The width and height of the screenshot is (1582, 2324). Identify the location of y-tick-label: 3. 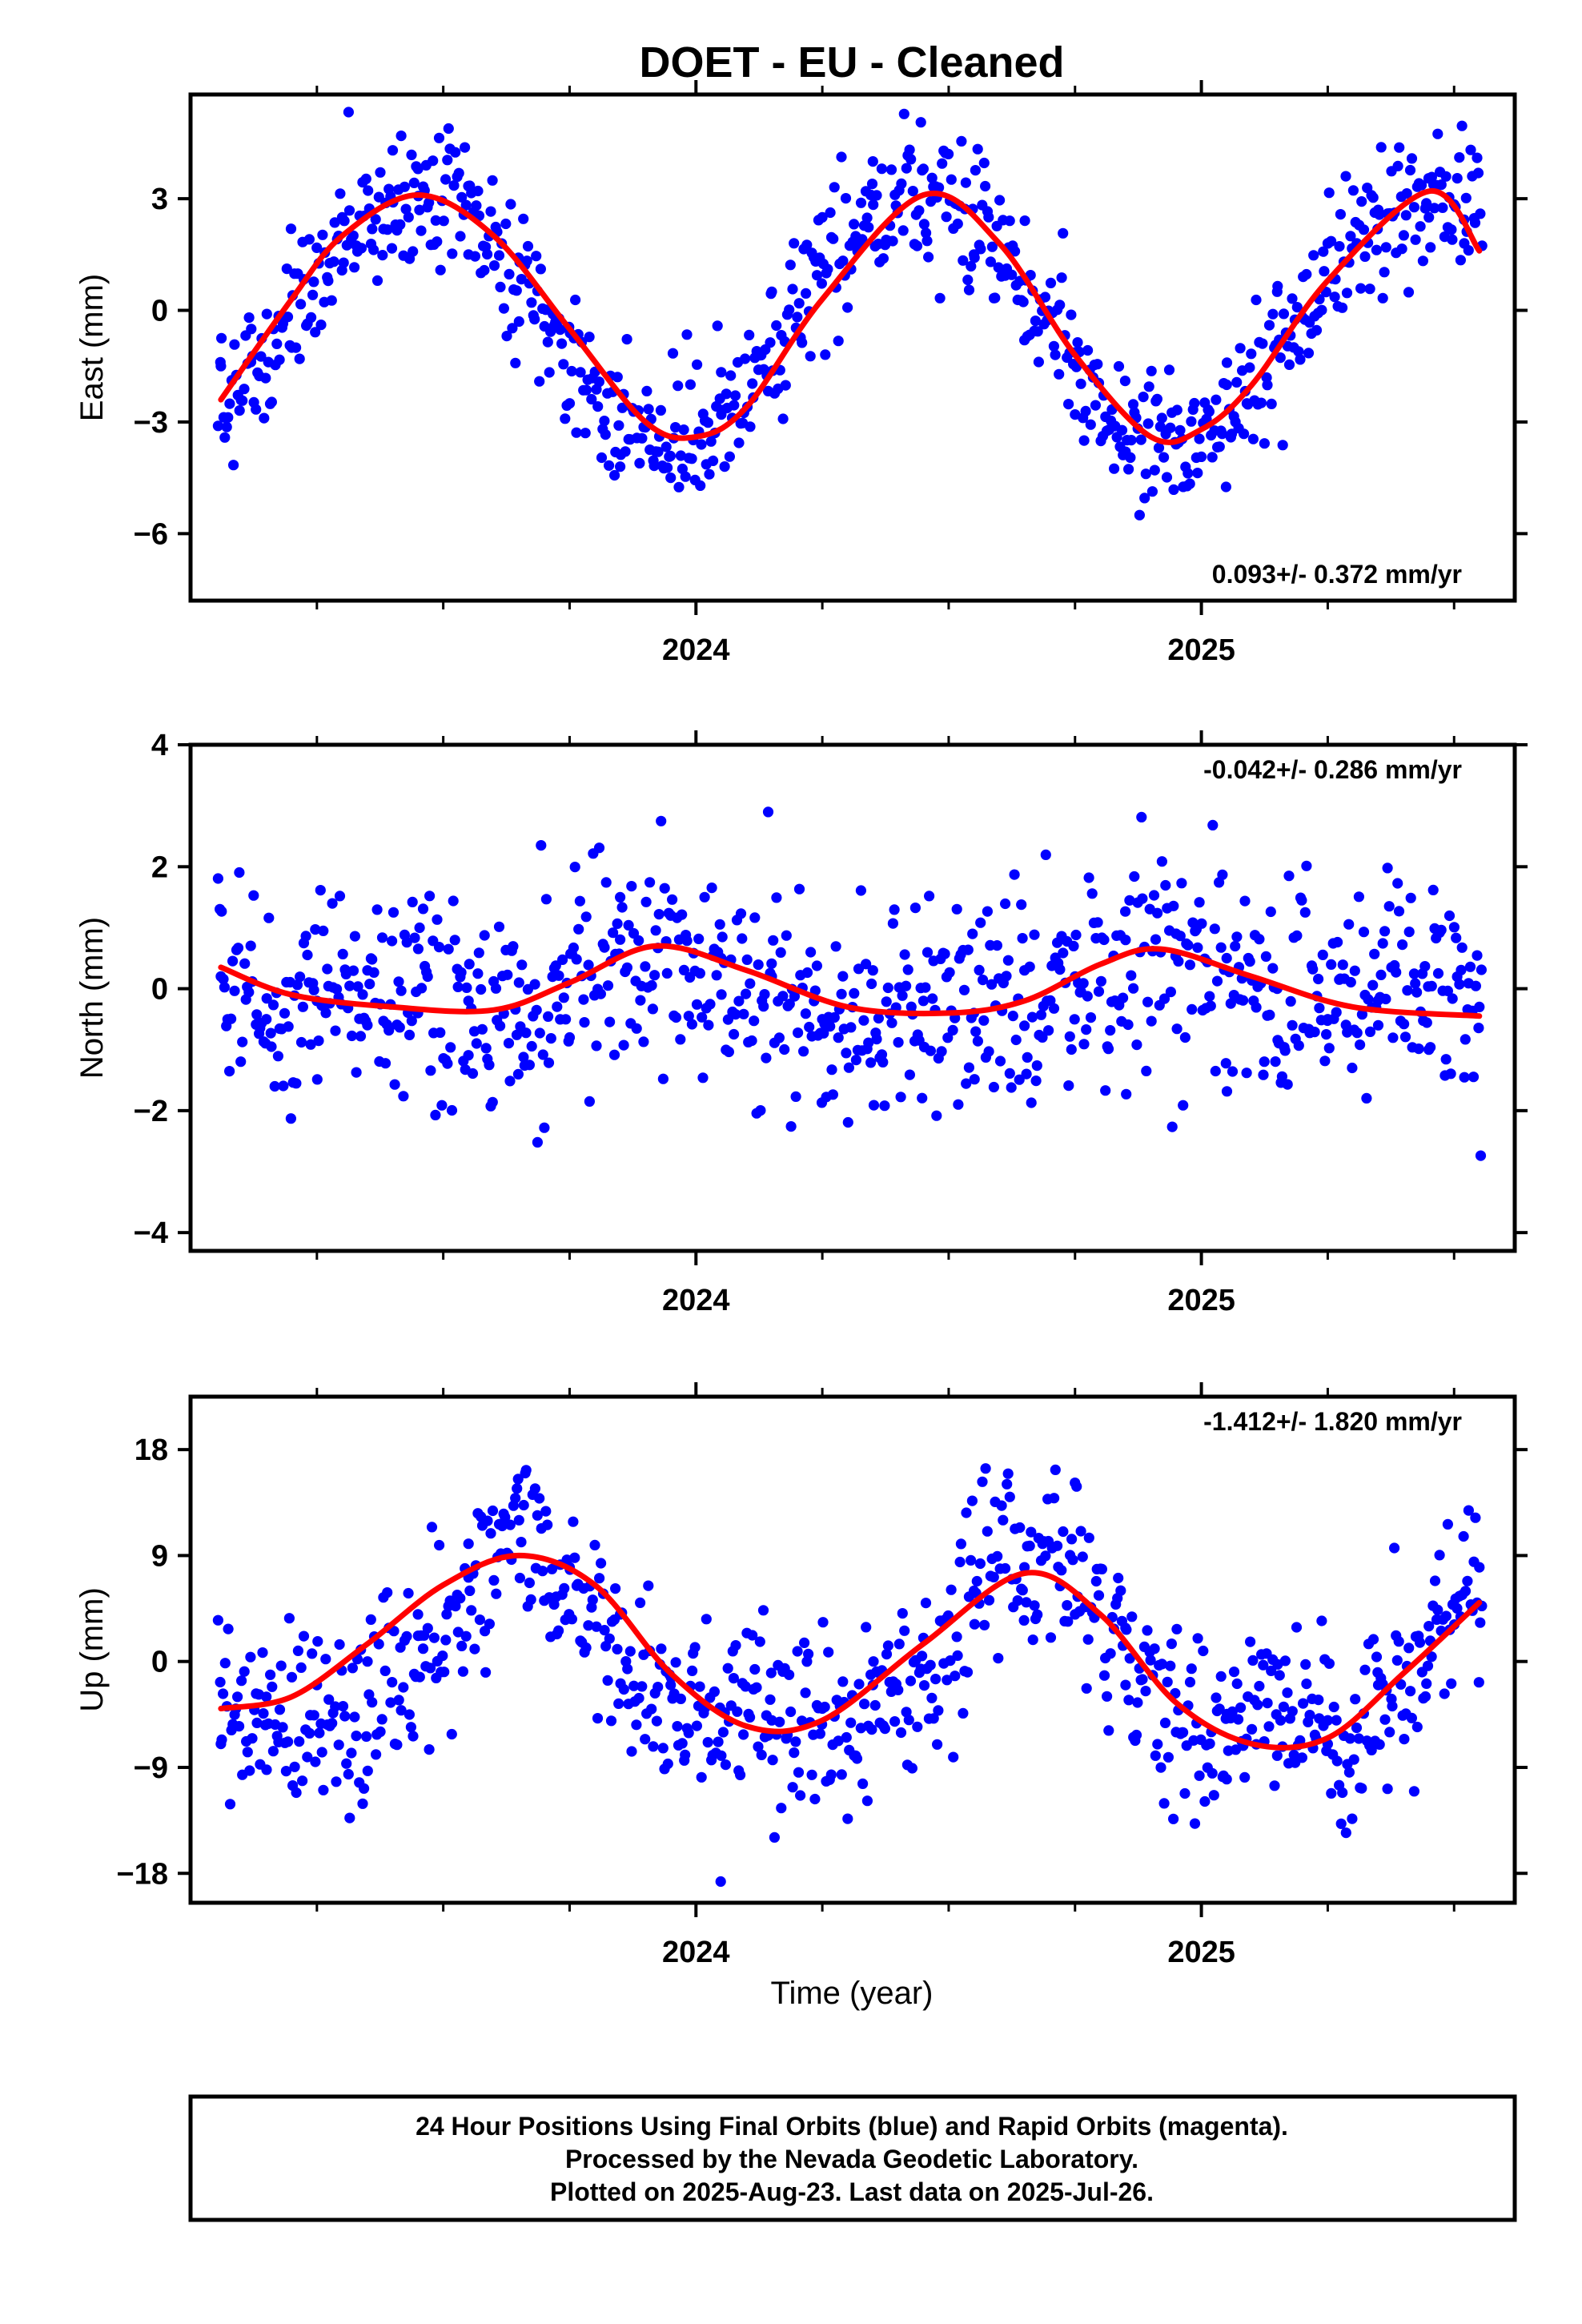
(159, 199).